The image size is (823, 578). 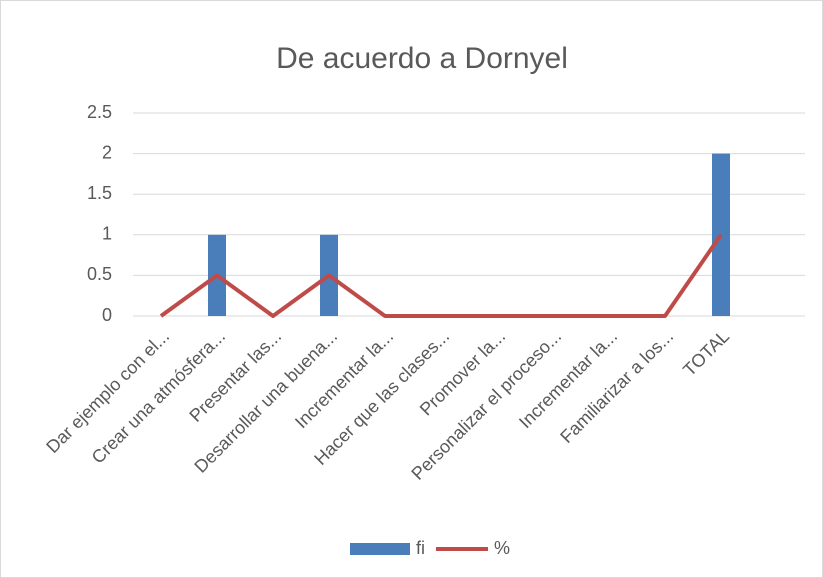 I want to click on y-tick-label: 1.5, so click(x=99, y=193).